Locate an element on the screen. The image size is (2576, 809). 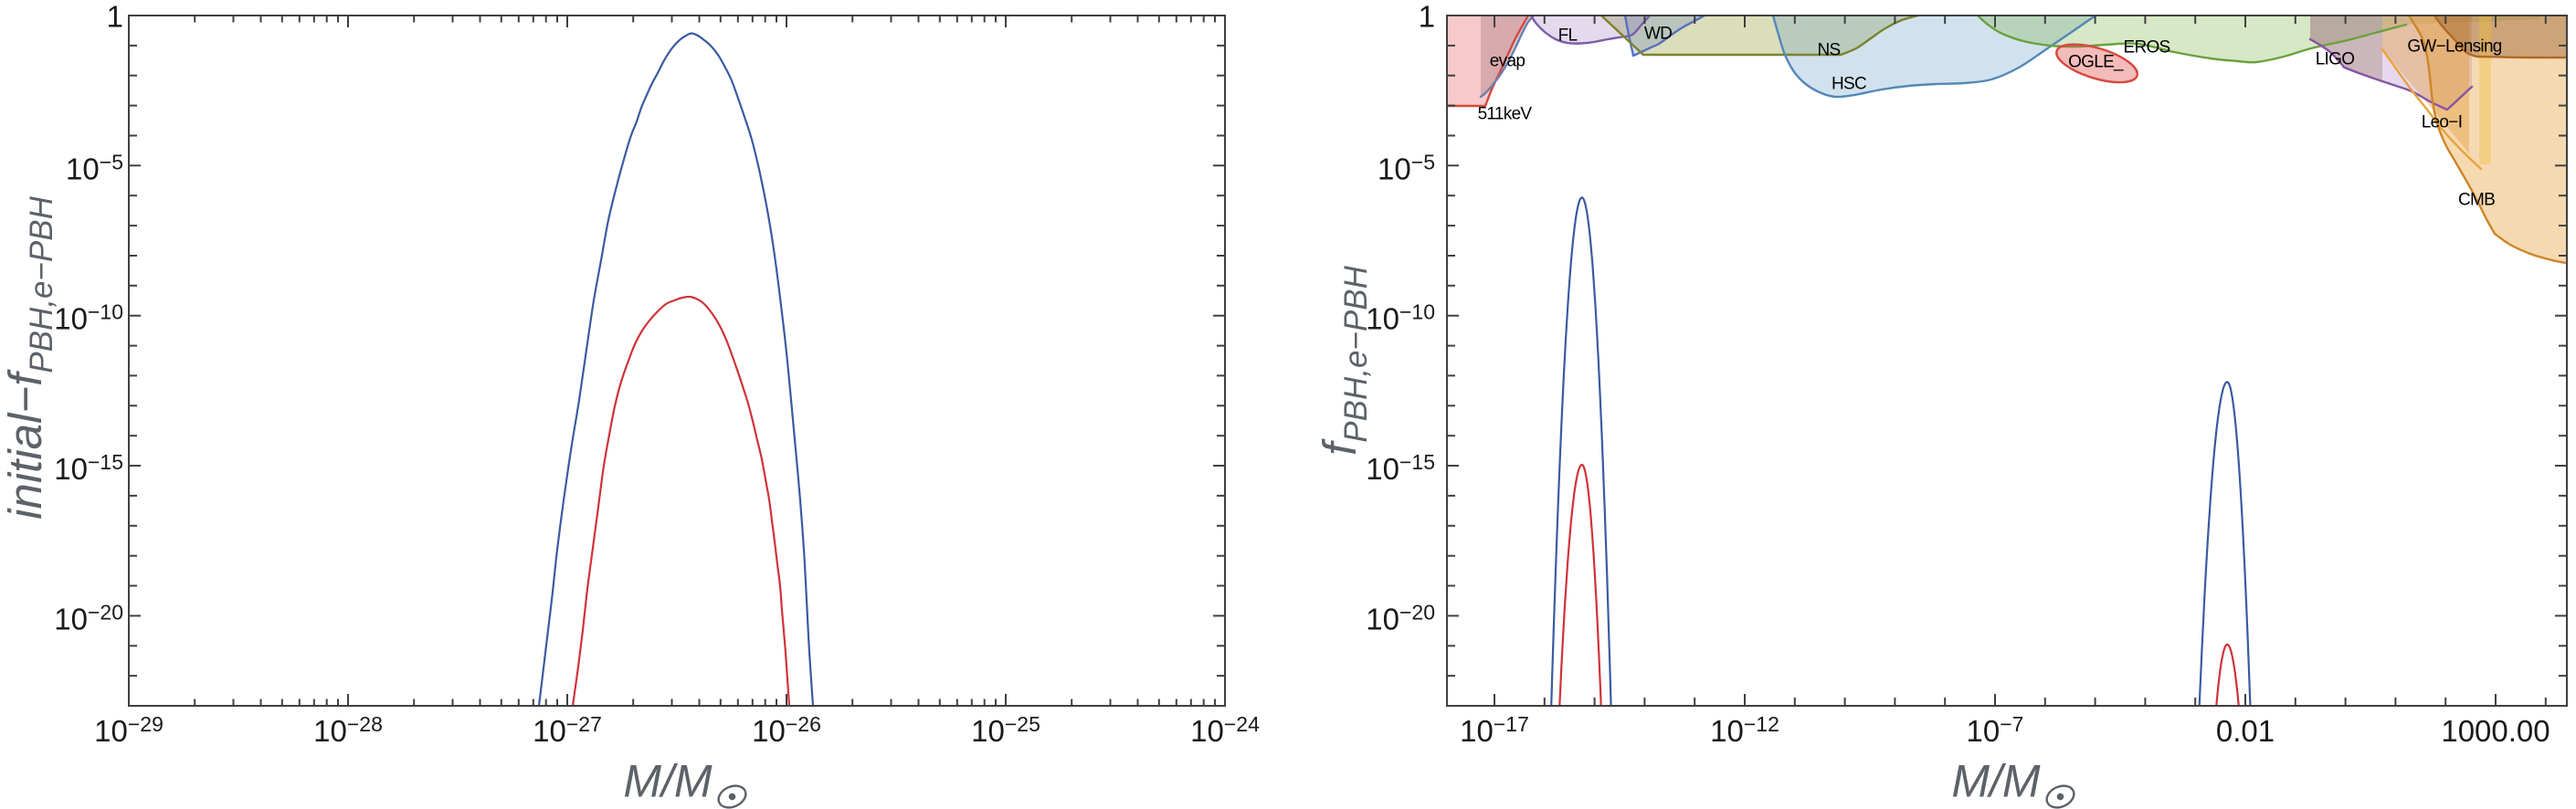
svg-text: FL is located at coordinates (1568, 36).